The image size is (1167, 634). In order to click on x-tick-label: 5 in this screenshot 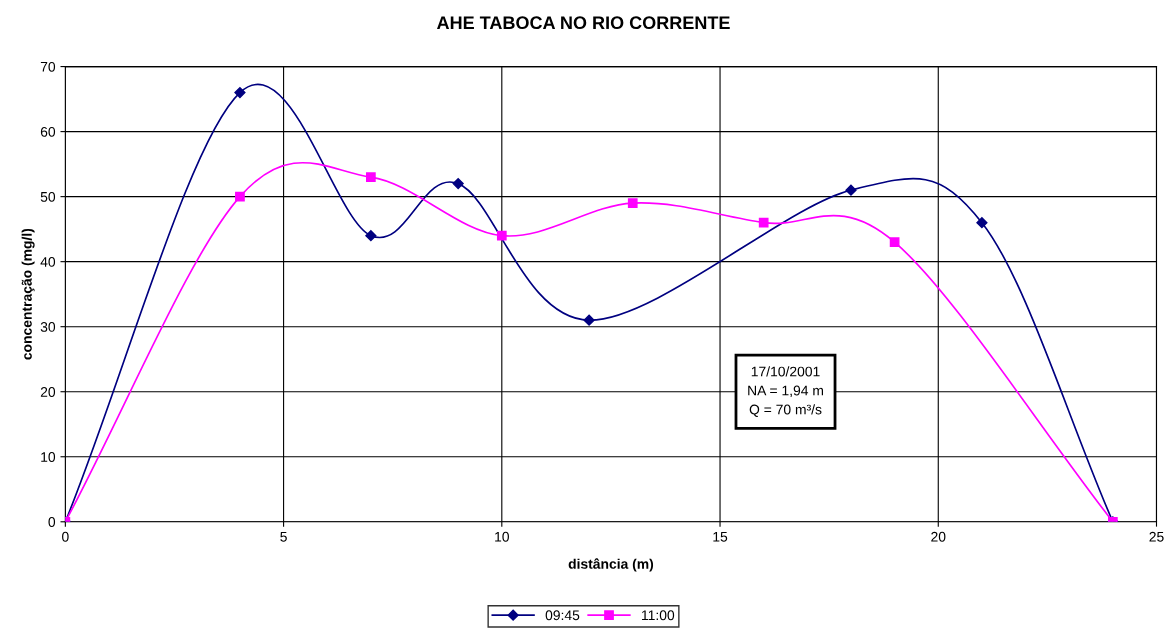, I will do `click(283, 537)`.